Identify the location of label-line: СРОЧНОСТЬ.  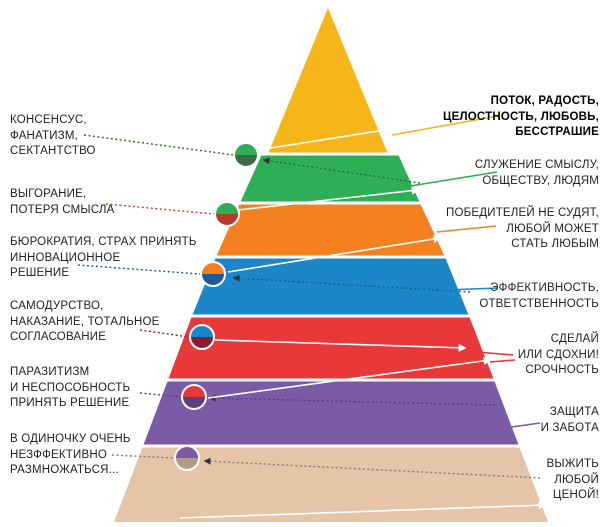
(562, 370).